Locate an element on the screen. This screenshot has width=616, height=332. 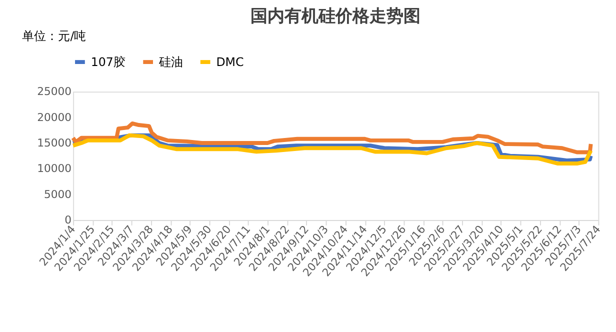
y-tick-label: 25000 is located at coordinates (54, 91).